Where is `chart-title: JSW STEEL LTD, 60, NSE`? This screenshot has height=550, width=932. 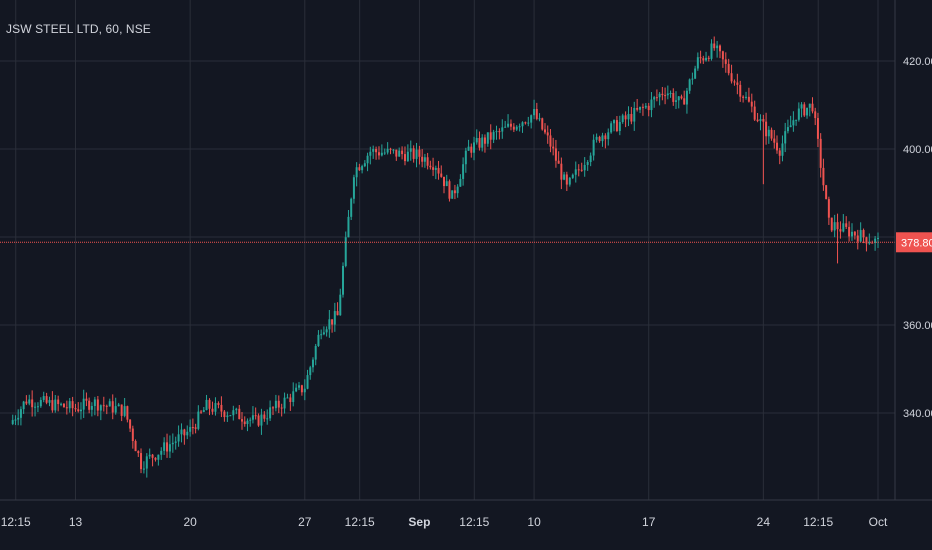
chart-title: JSW STEEL LTD, 60, NSE is located at coordinates (78, 29).